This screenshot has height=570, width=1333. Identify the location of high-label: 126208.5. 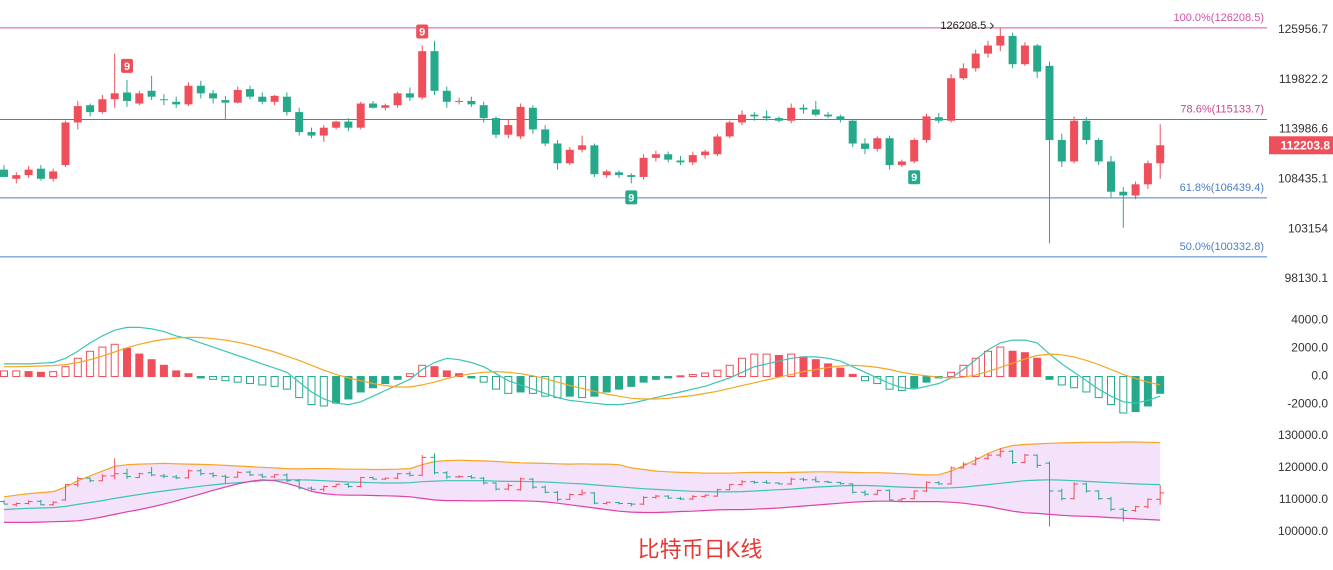
(963, 26).